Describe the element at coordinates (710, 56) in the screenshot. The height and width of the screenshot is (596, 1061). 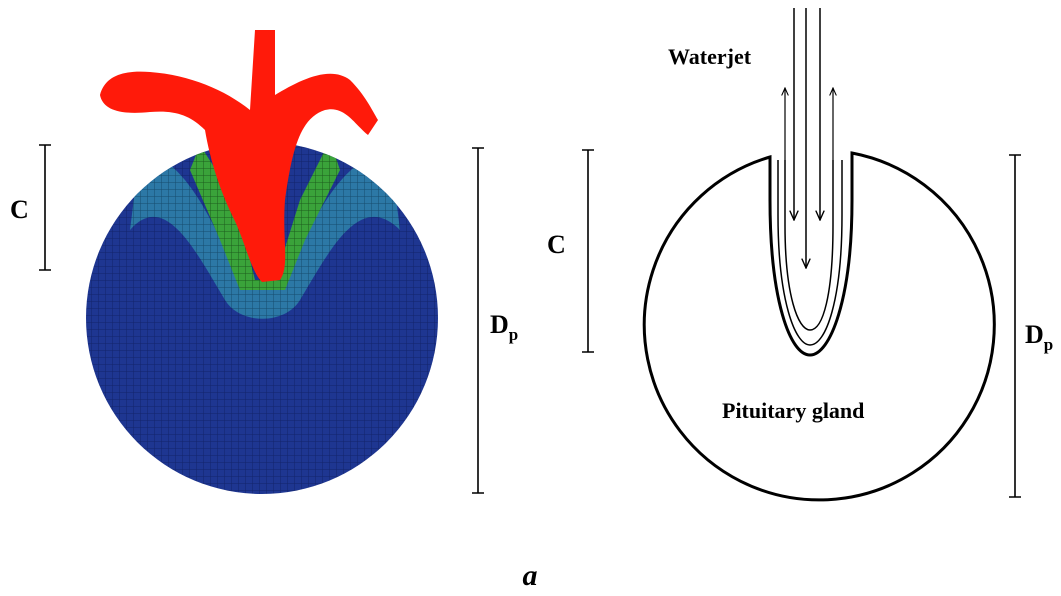
I see `jet-label: Waterjet` at that location.